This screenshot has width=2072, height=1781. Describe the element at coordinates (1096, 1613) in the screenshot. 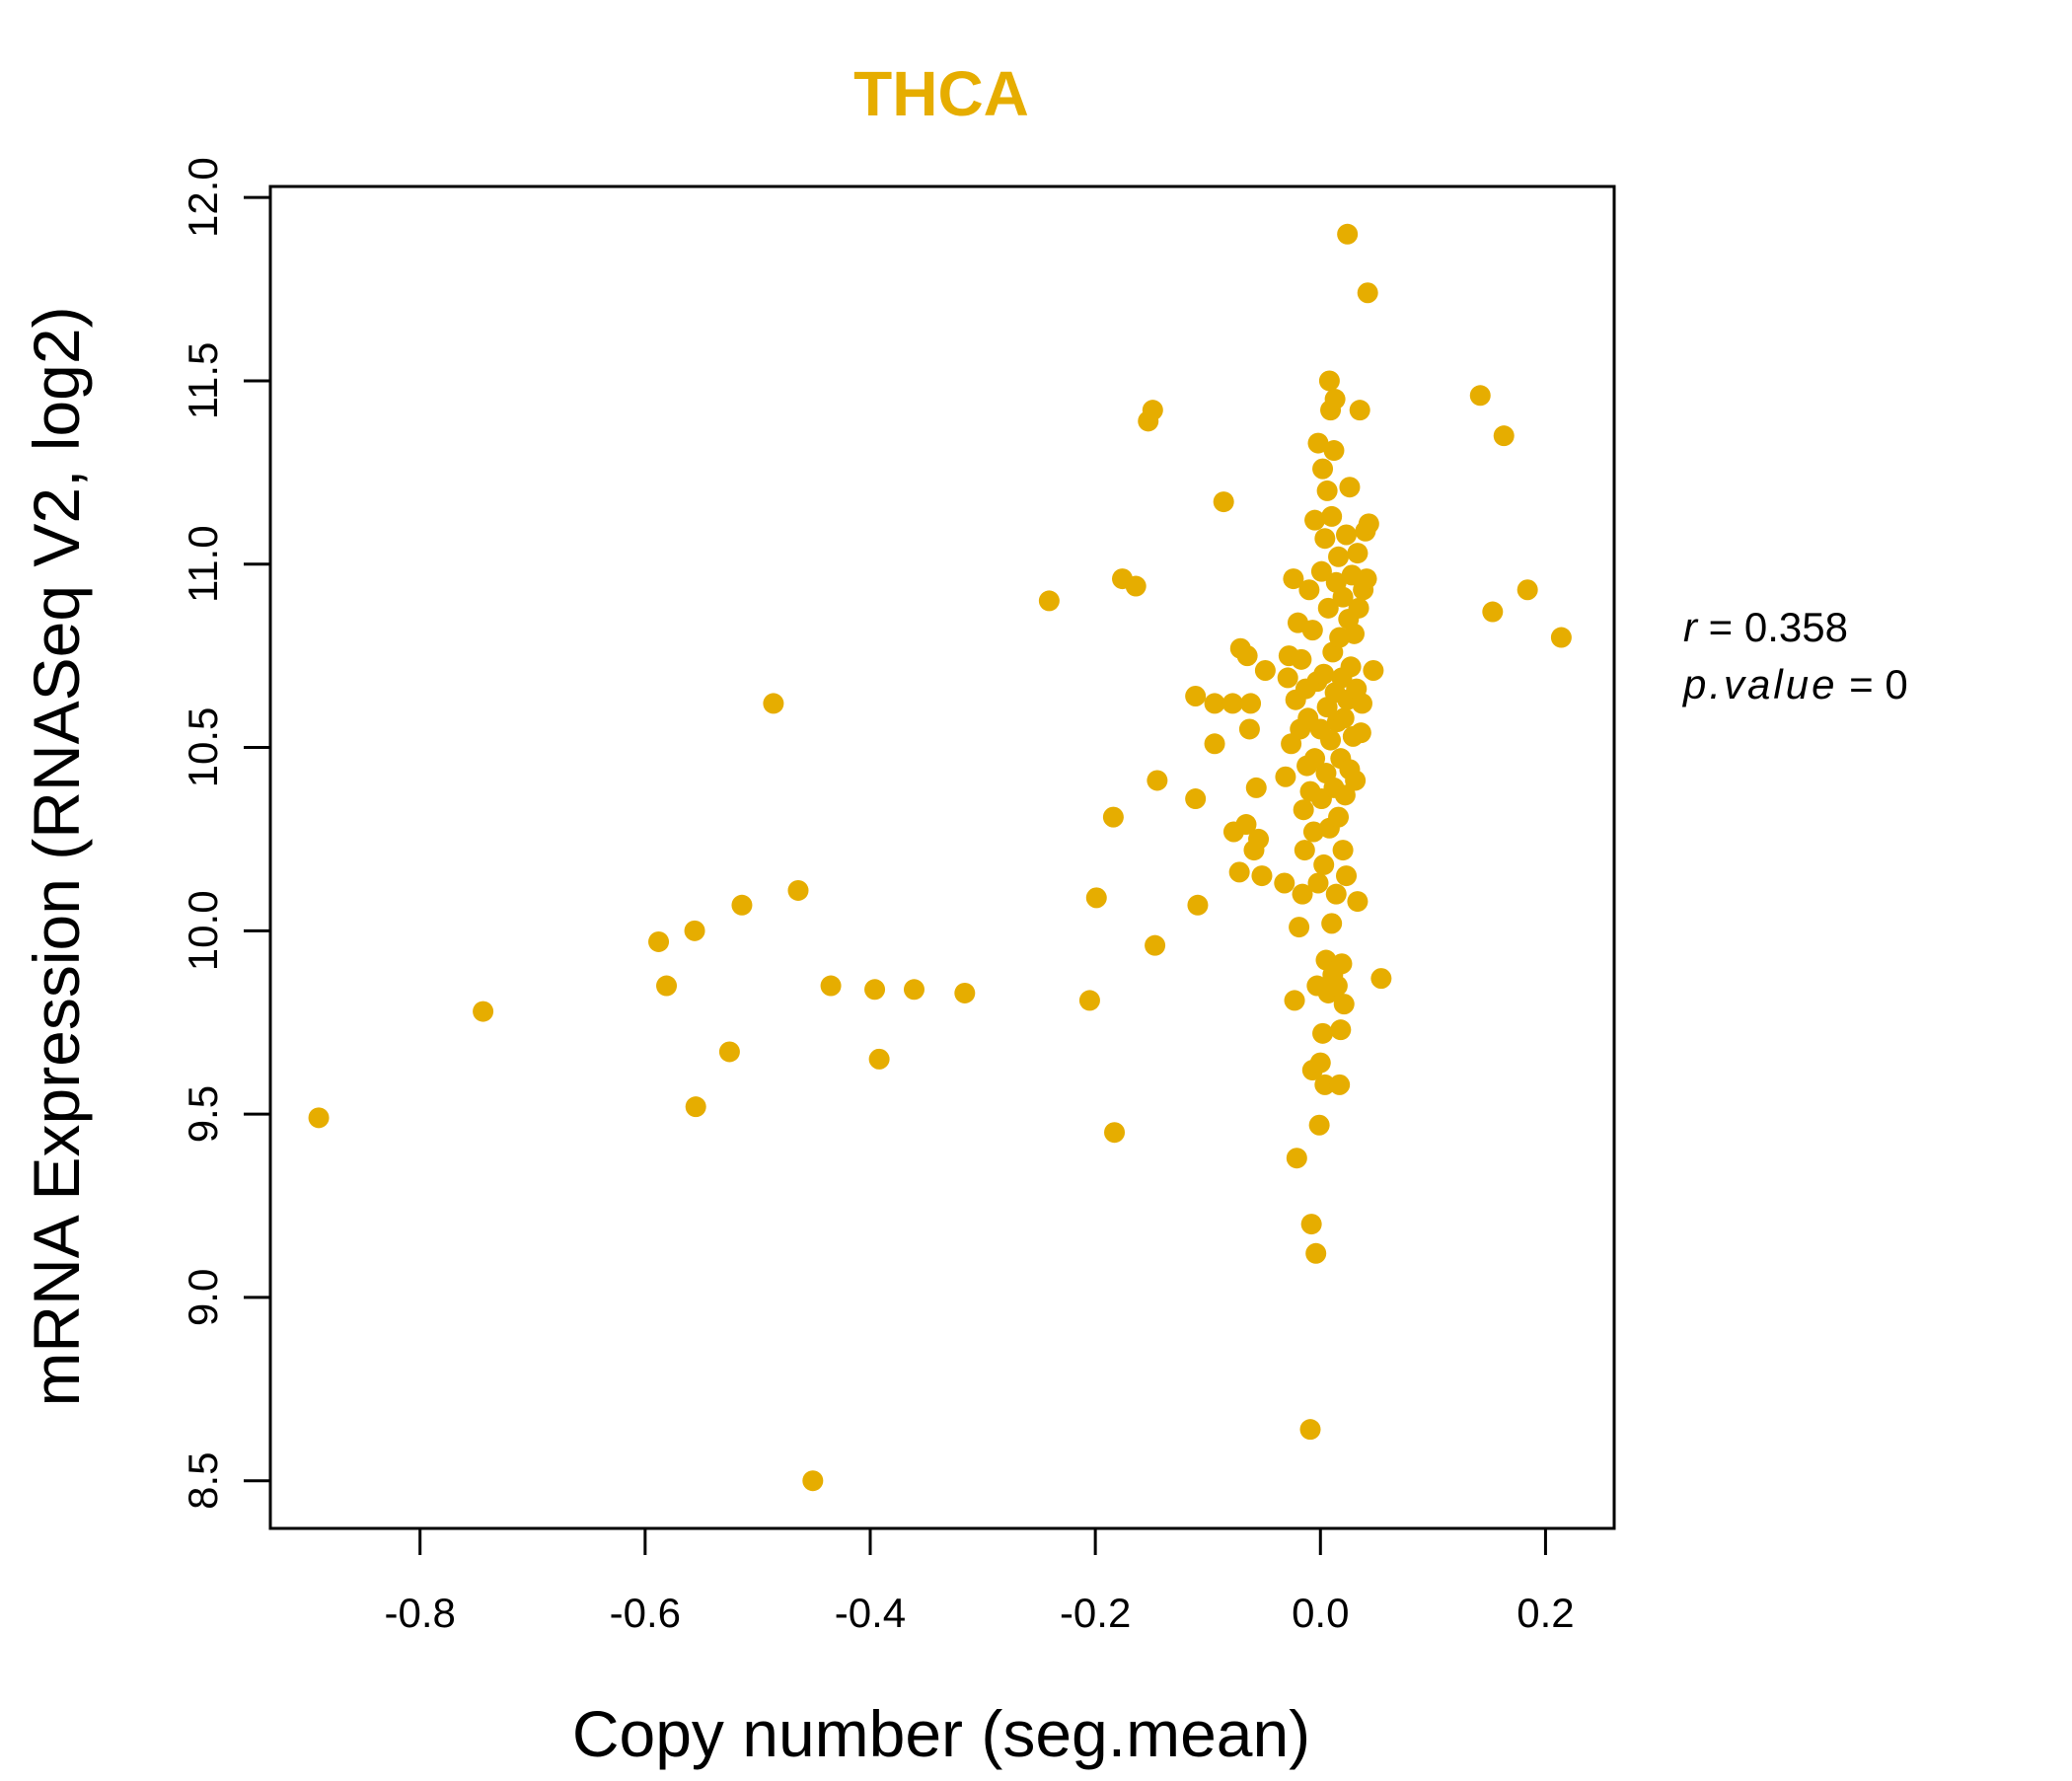

I see `x-tick-label: -0.2` at that location.